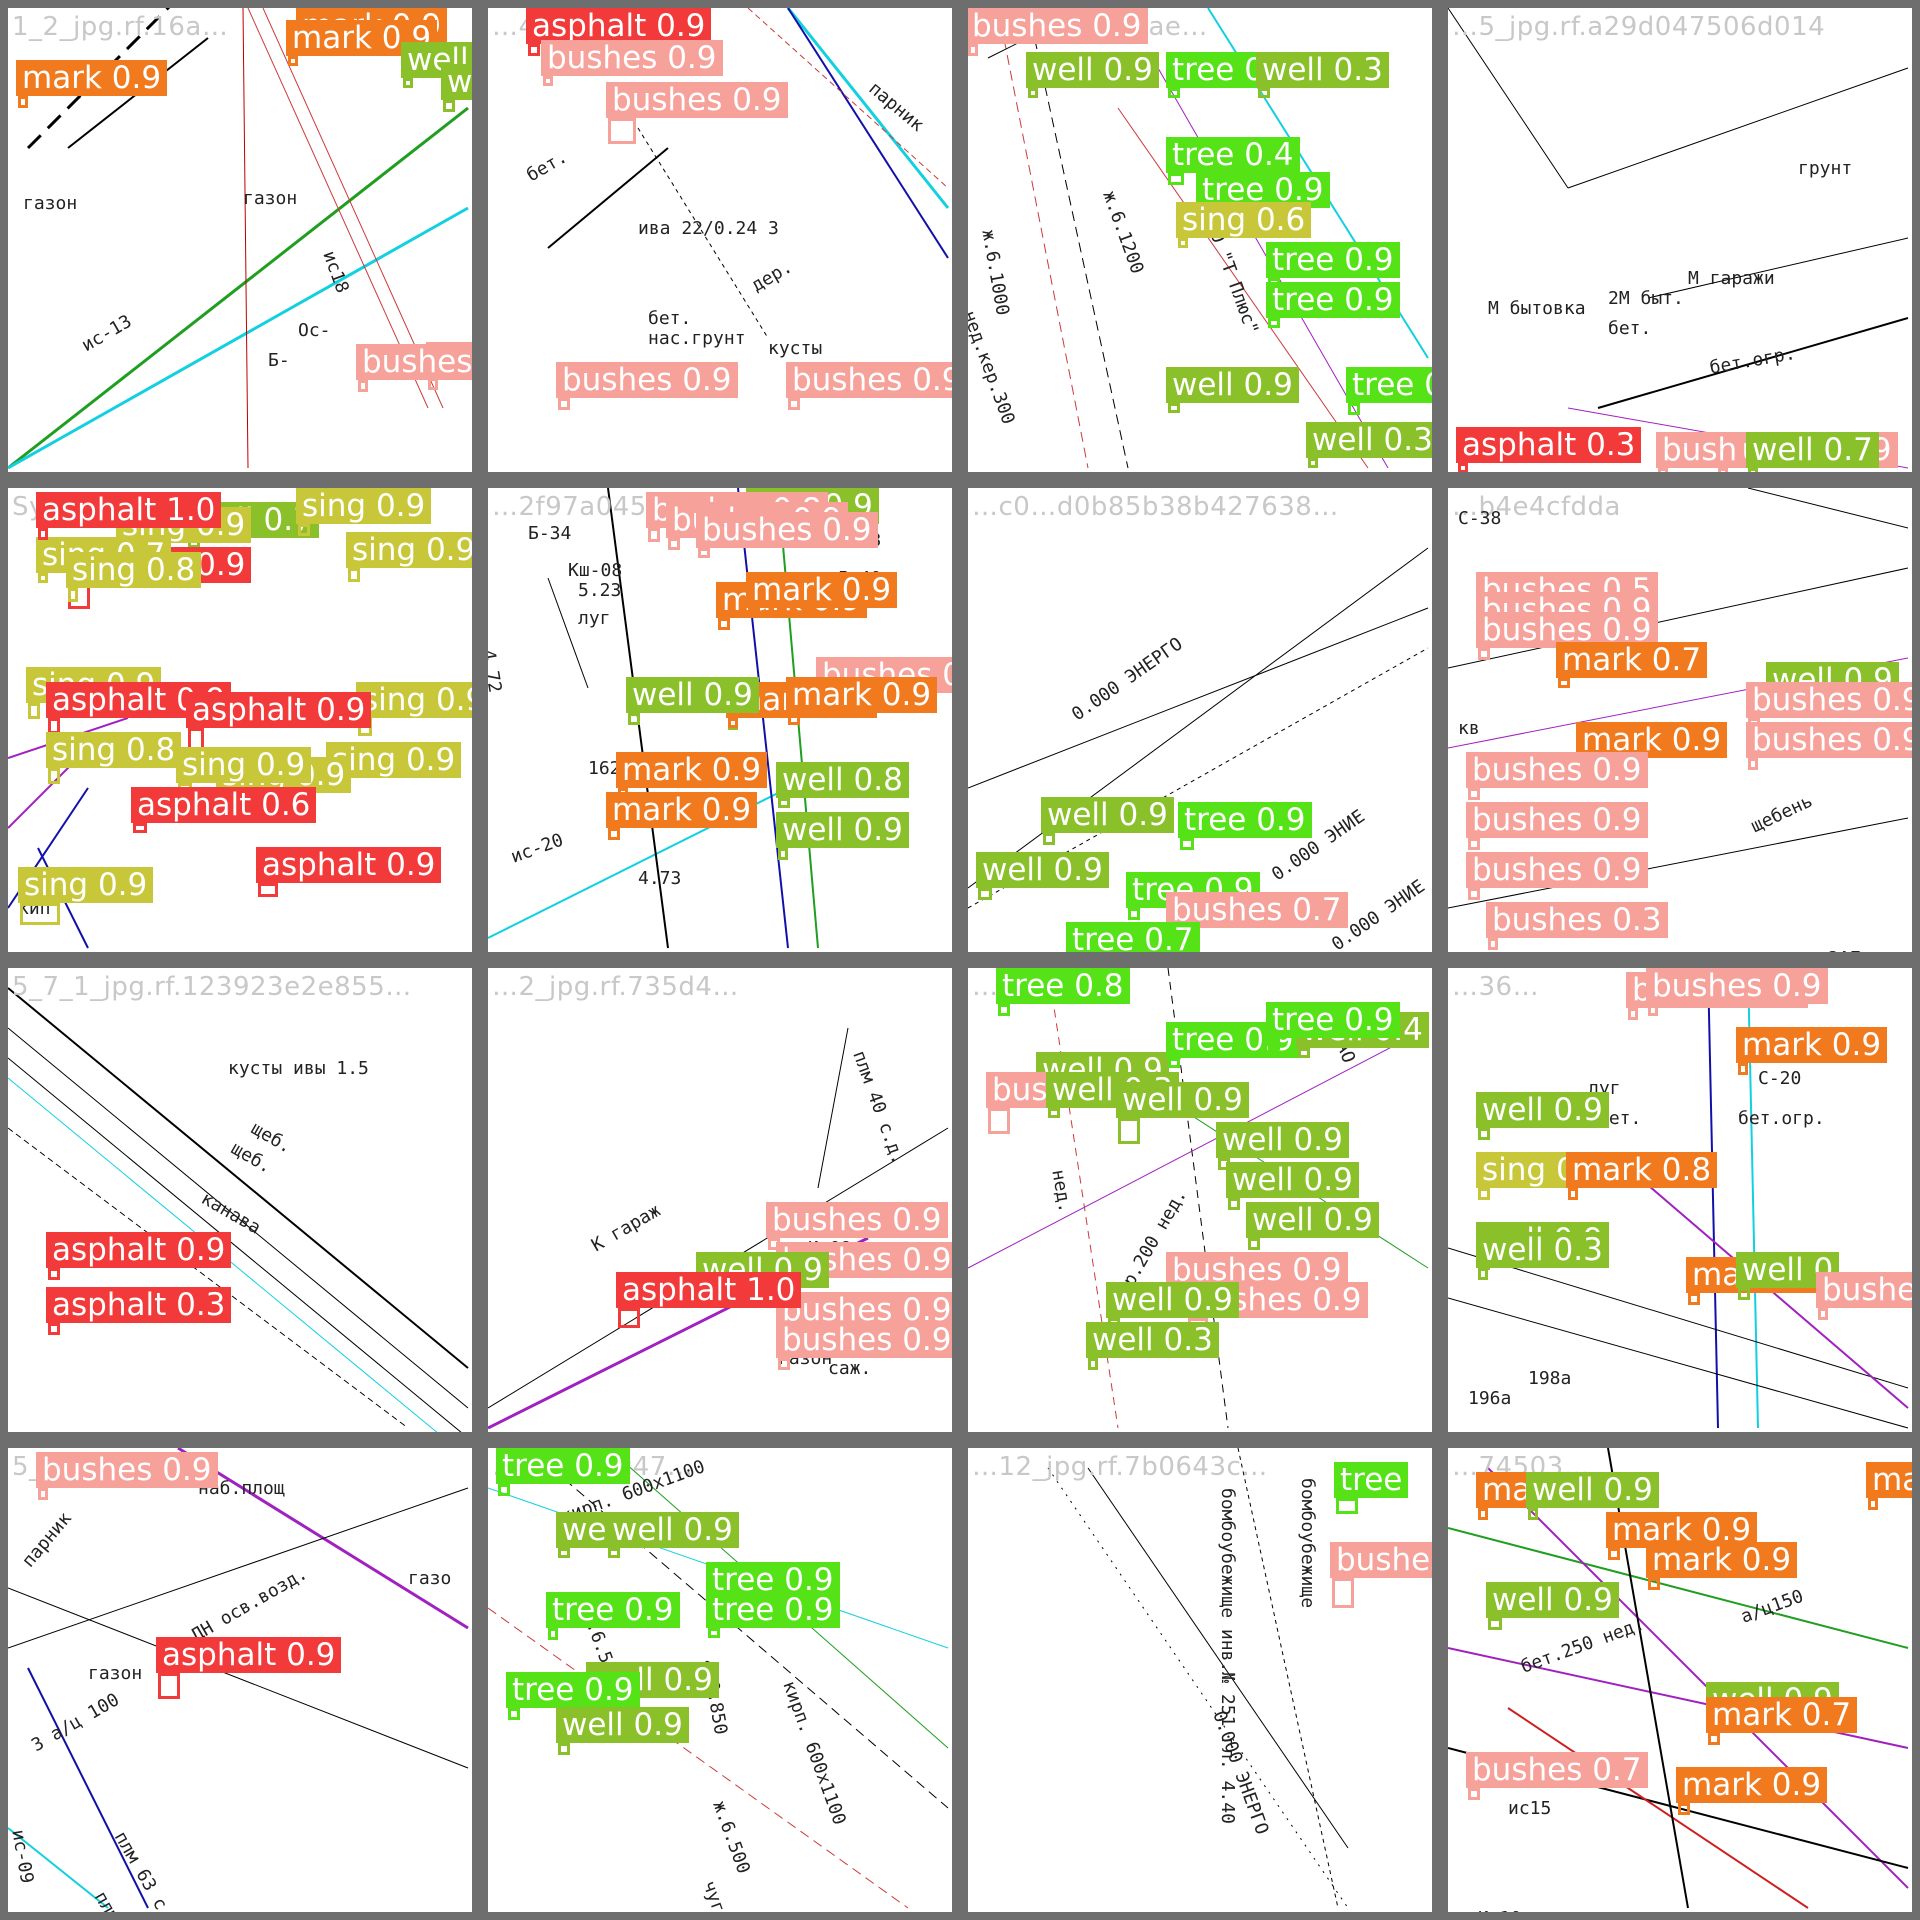 The image size is (1920, 1920). Describe the element at coordinates (1557, 1776) in the screenshot. I see `detection-bushes: bushes 0.7` at that location.